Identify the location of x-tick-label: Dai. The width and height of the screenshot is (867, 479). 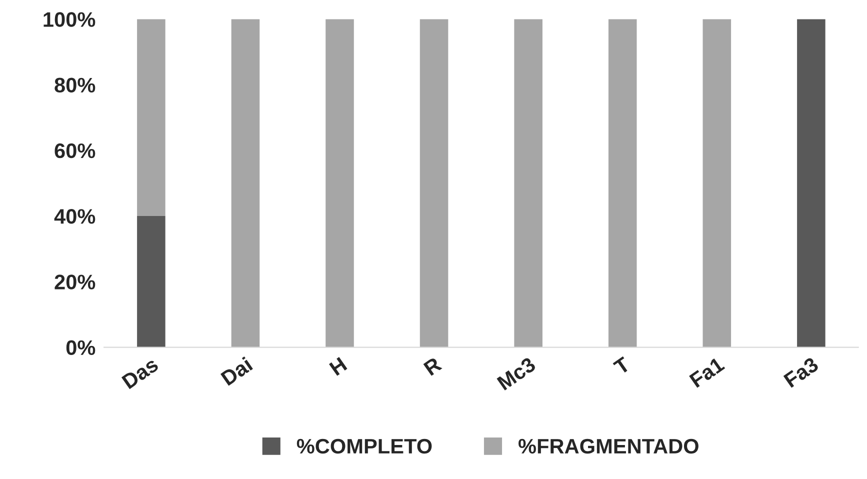
(237, 371).